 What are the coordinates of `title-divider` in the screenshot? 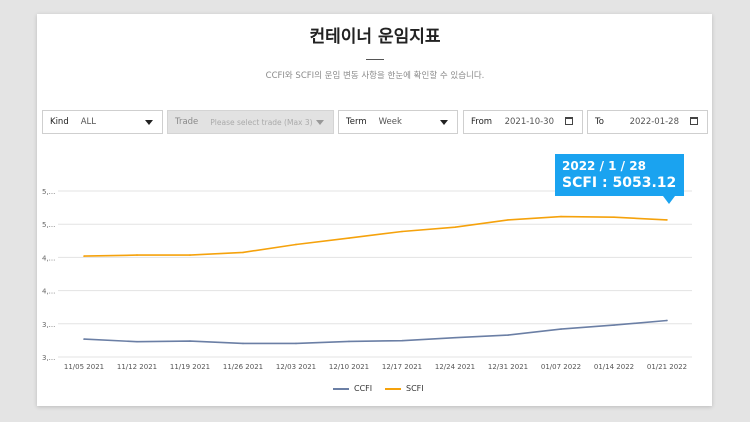 It's located at (375, 59).